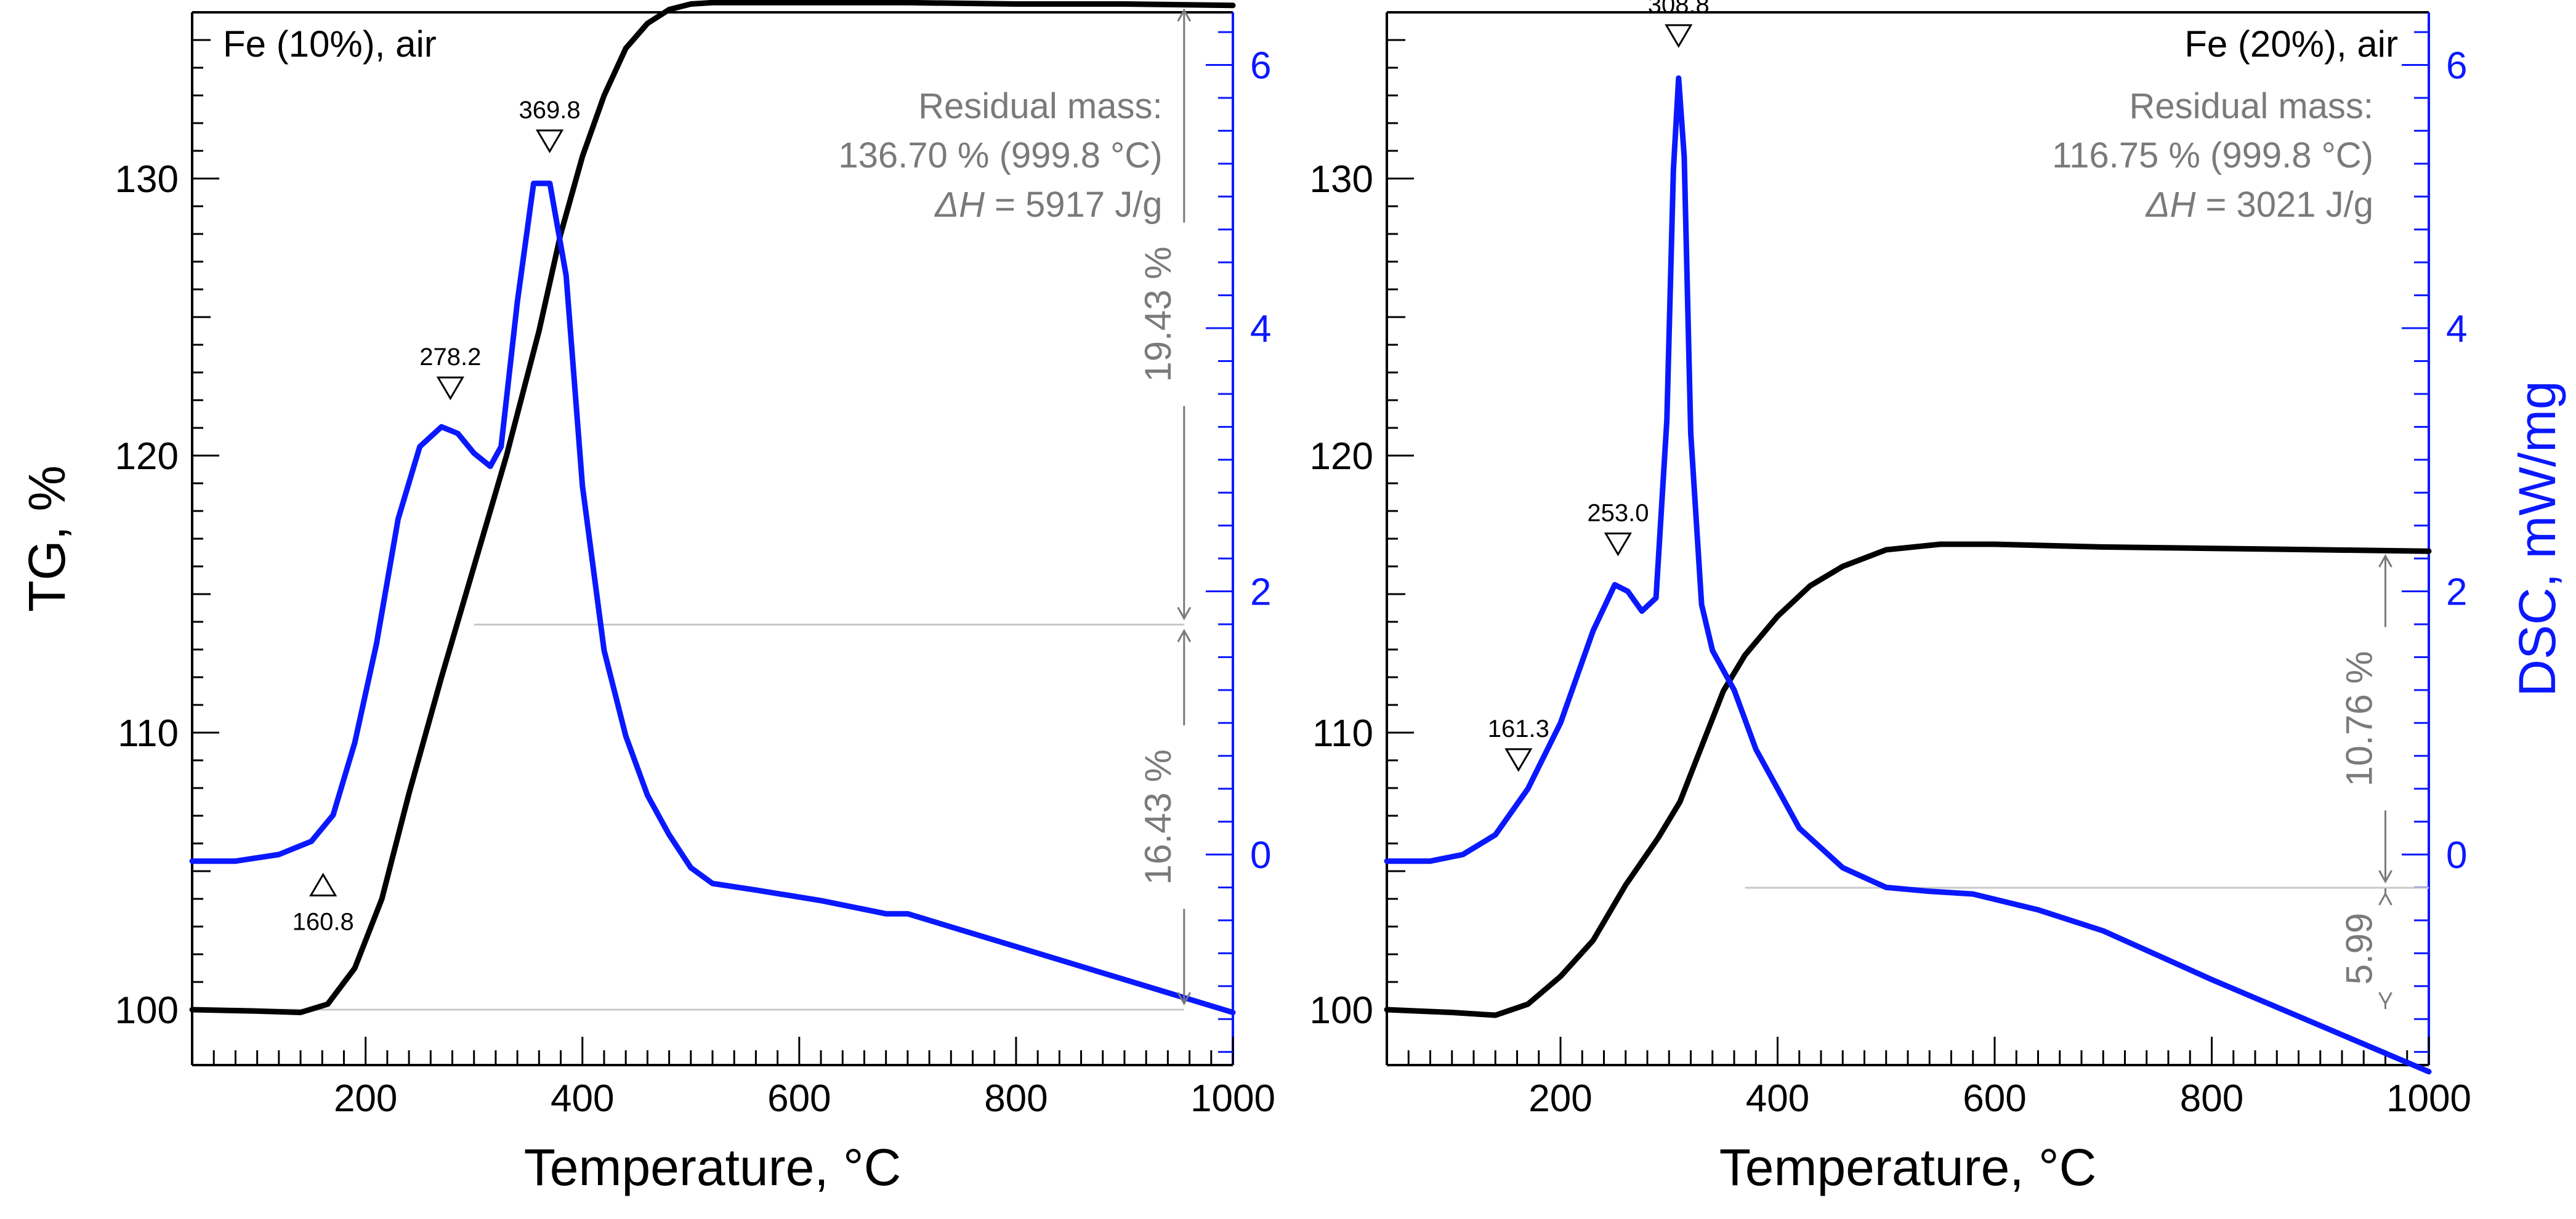 The height and width of the screenshot is (1219, 2576). What do you see at coordinates (323, 904) in the screenshot?
I see `peak-marker: 160.8` at bounding box center [323, 904].